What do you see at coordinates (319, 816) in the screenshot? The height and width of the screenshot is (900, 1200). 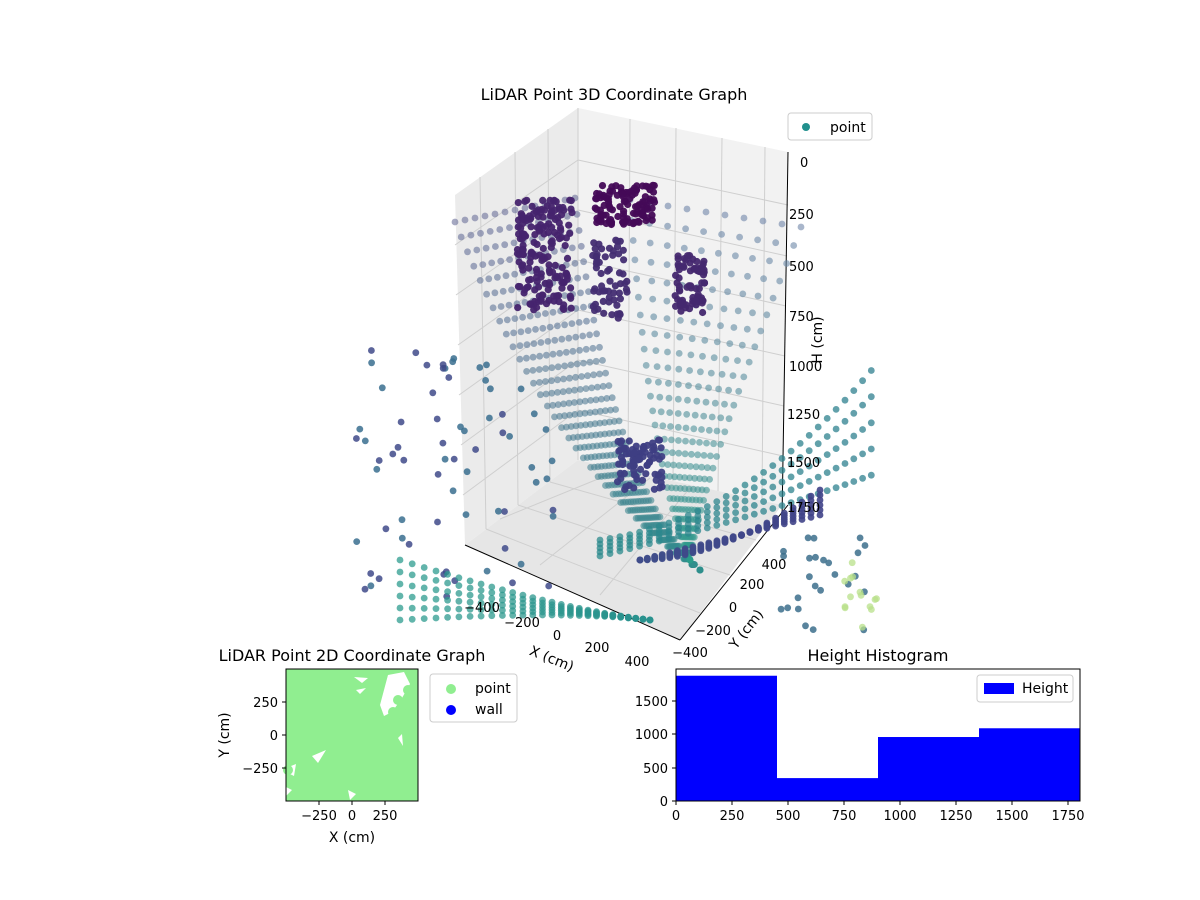 I see `x-tick-label-2d: −250` at bounding box center [319, 816].